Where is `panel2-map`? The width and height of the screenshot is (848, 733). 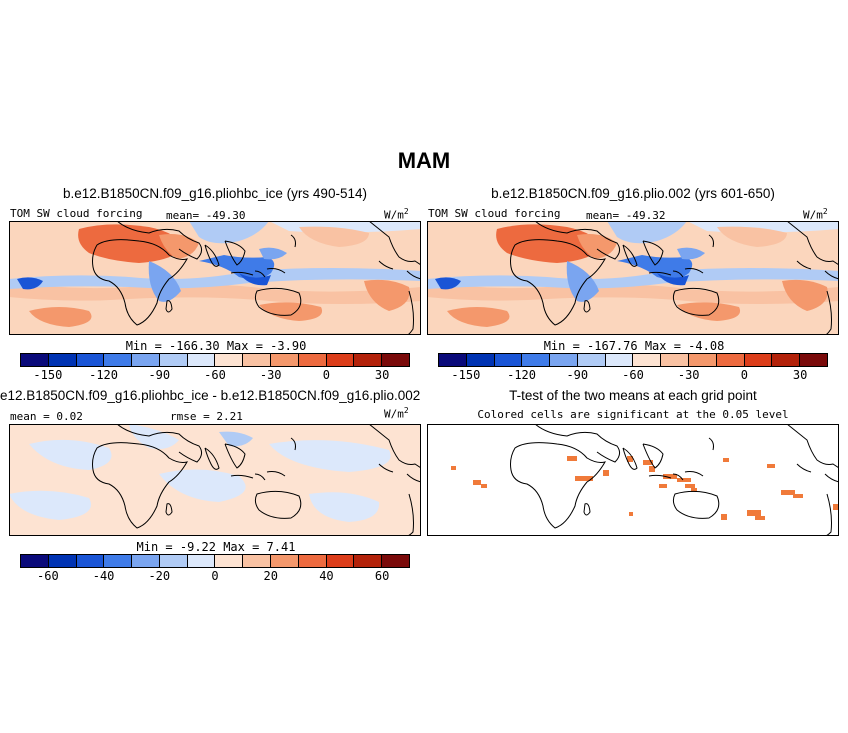 panel2-map is located at coordinates (633, 278).